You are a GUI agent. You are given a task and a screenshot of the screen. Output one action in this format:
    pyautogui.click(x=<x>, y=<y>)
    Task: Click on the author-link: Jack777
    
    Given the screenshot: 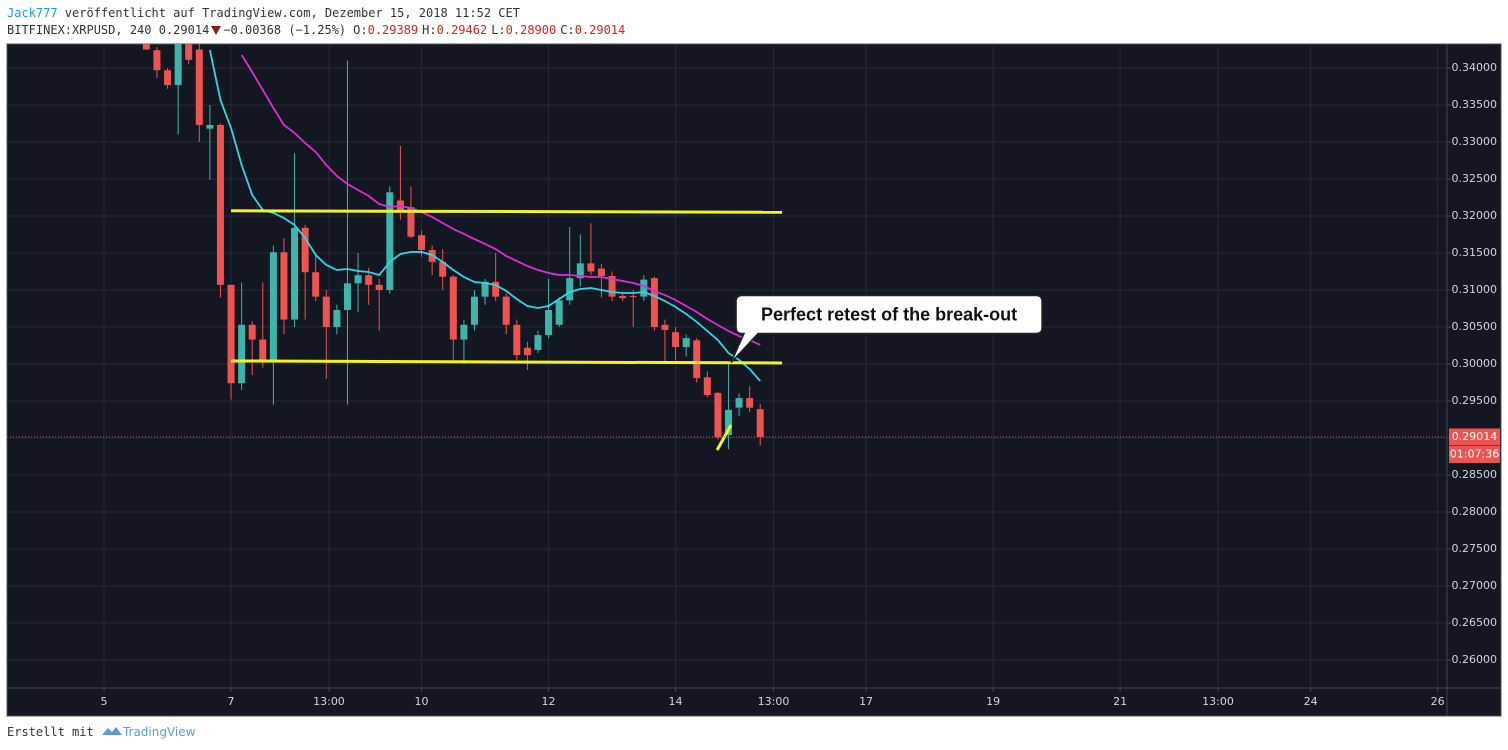 What is the action you would take?
    pyautogui.click(x=32, y=13)
    